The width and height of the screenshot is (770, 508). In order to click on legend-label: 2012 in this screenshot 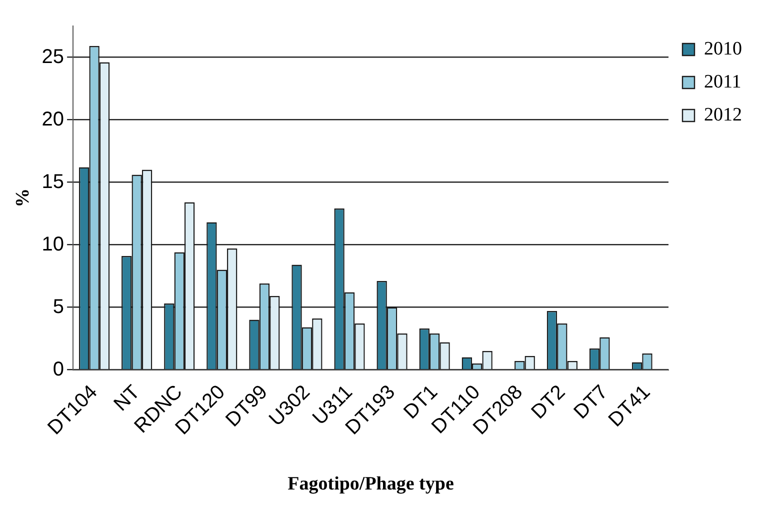, I will do `click(723, 115)`.